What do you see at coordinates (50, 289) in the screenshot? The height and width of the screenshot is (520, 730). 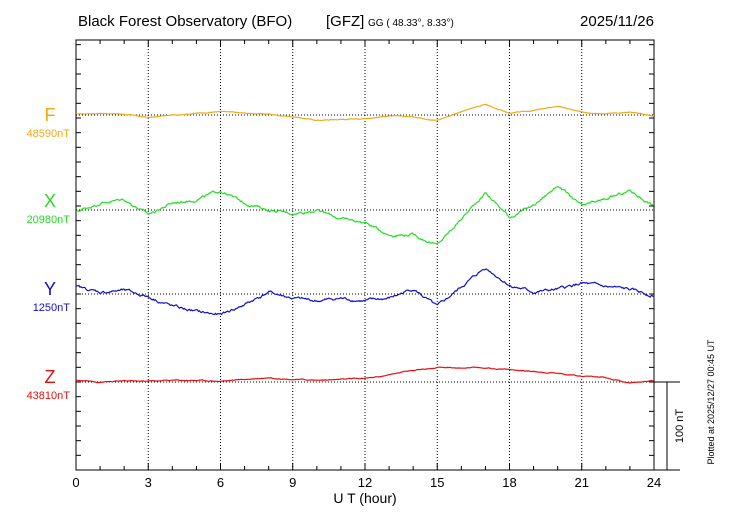 I see `series-name-Y: Y` at bounding box center [50, 289].